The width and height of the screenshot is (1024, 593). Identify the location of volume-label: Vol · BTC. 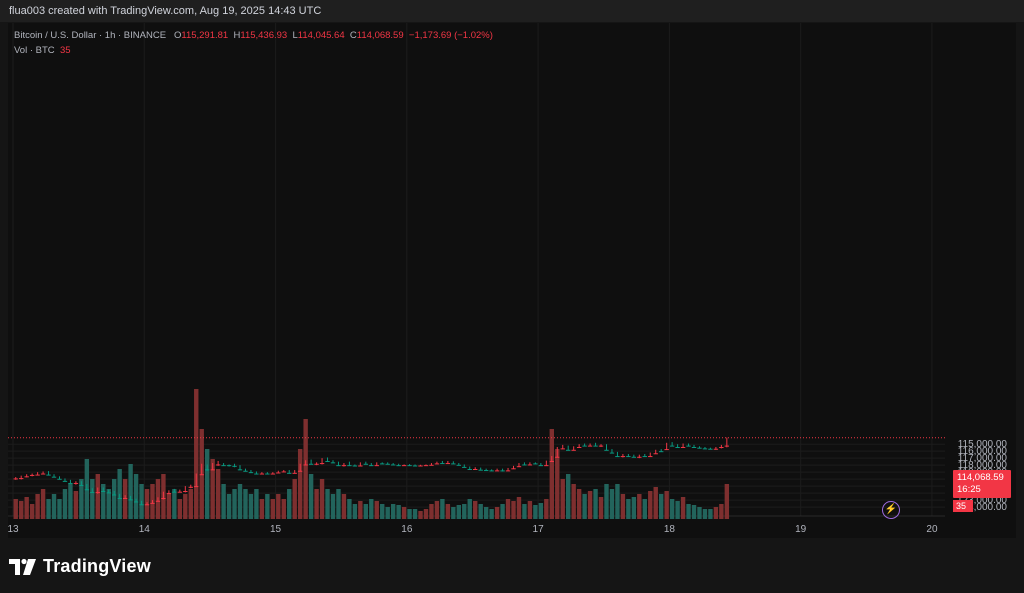
(34, 50).